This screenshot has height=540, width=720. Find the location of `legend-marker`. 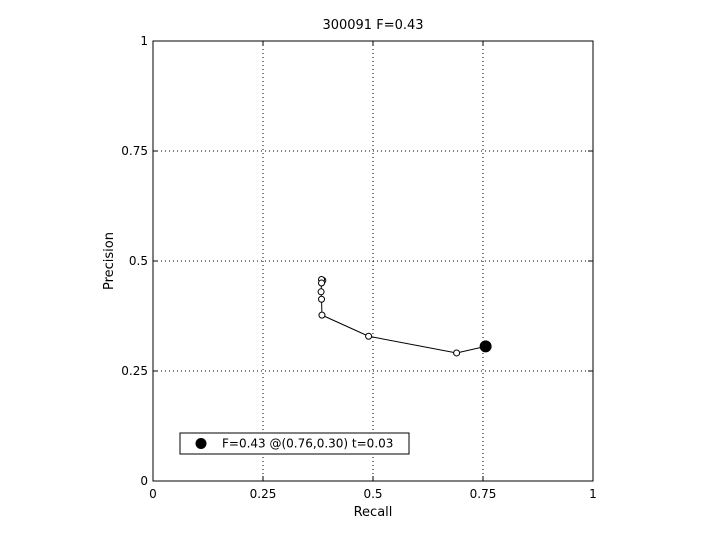

legend-marker is located at coordinates (201, 443).